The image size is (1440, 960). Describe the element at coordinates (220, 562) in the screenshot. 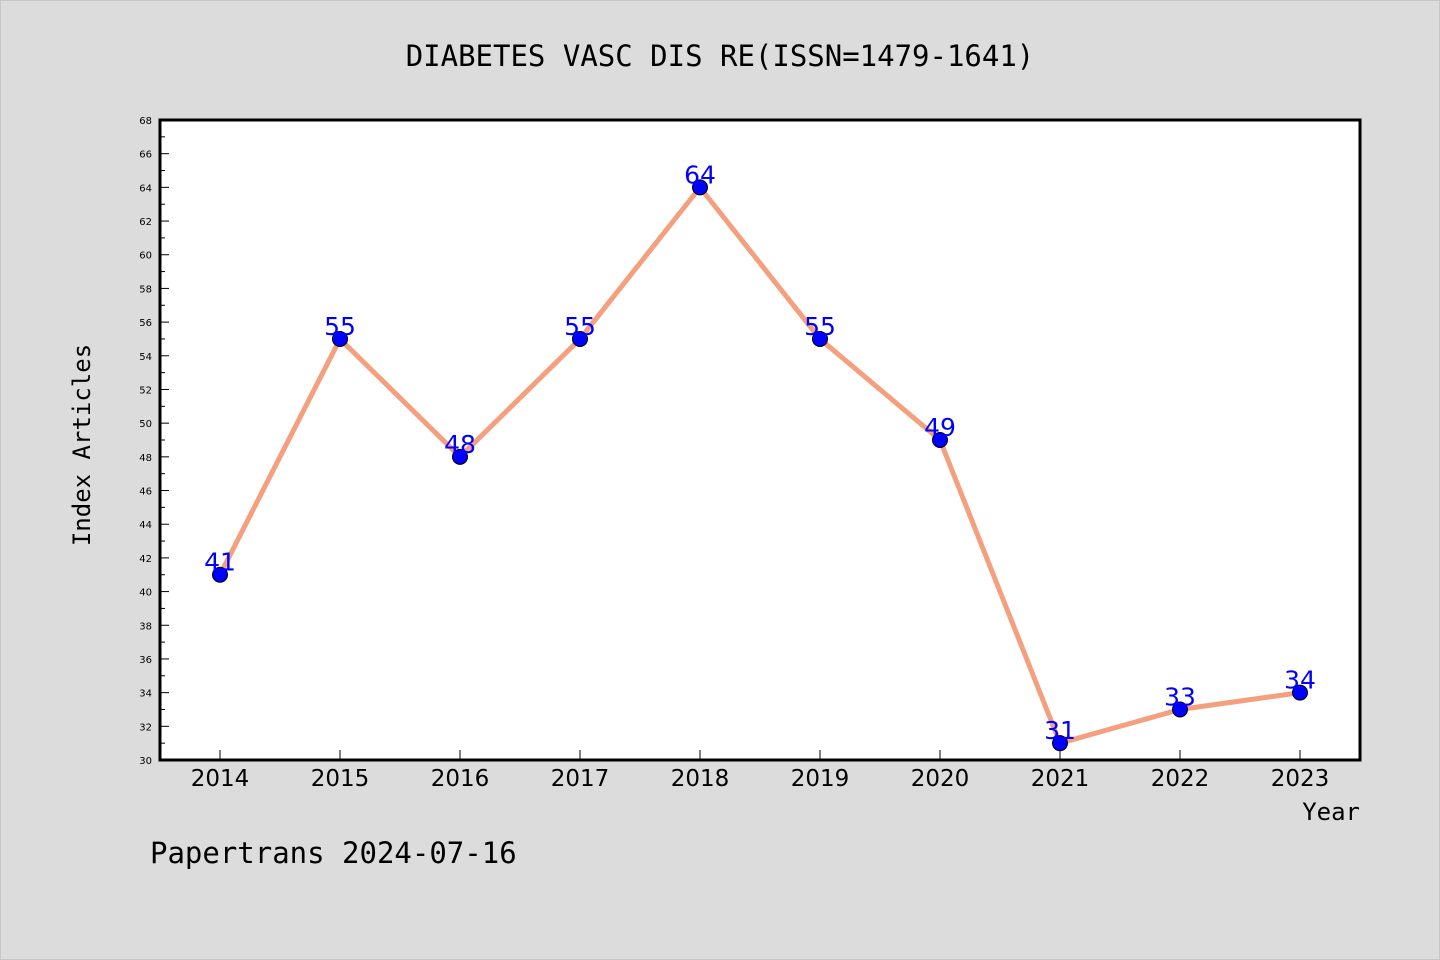

I see `data-label: 41` at that location.